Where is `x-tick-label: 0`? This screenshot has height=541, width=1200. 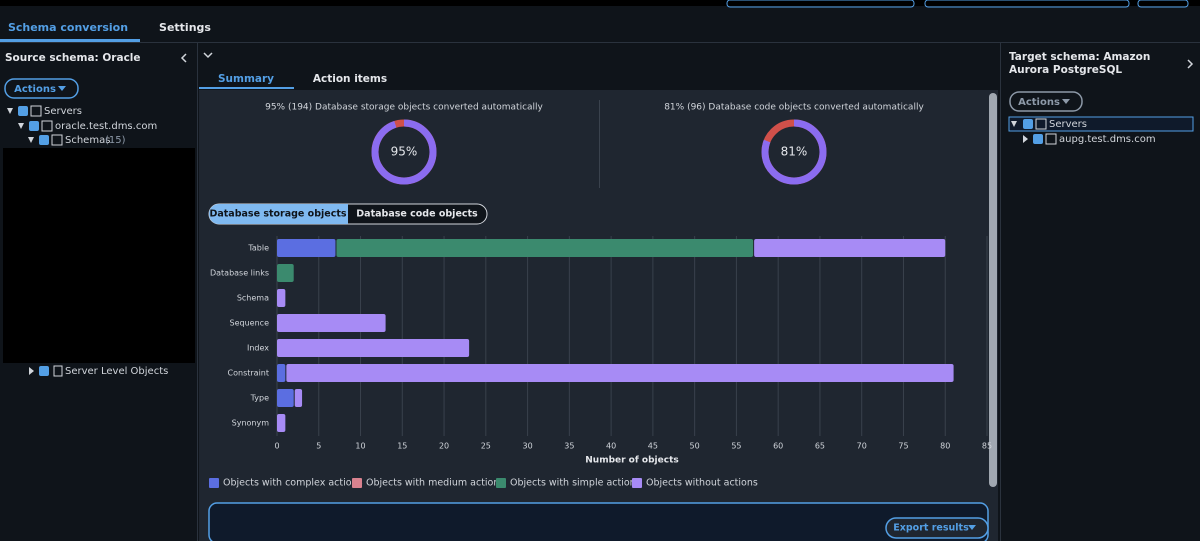
x-tick-label: 0 is located at coordinates (276, 446).